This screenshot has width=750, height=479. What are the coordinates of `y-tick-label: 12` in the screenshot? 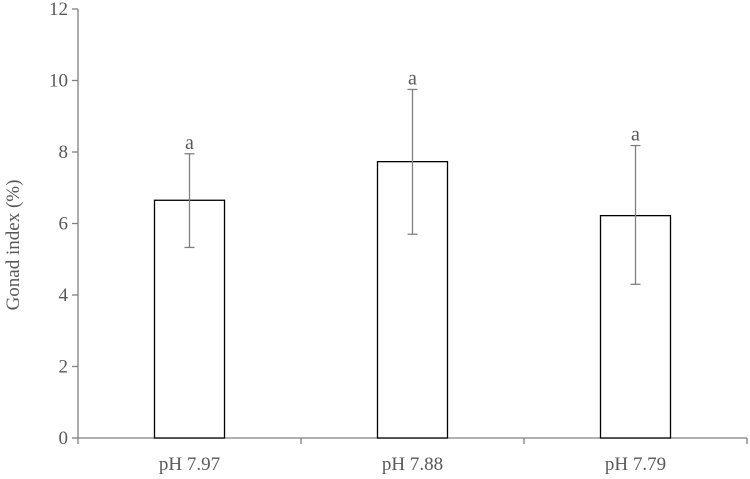 It's located at (58, 10).